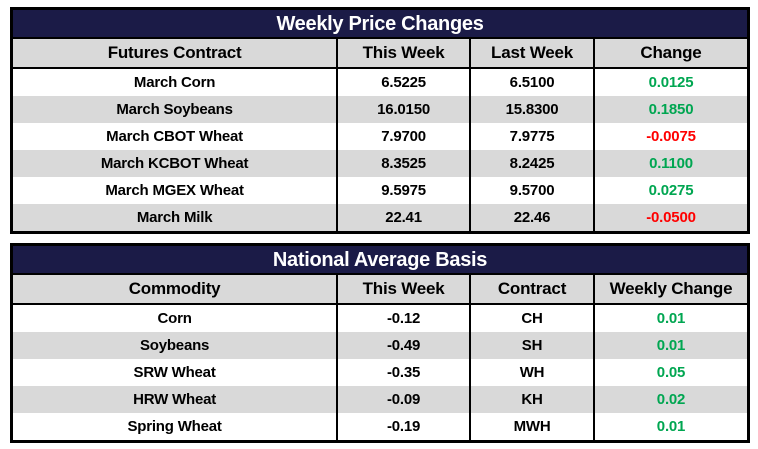 This screenshot has width=758, height=449. Describe the element at coordinates (533, 372) in the screenshot. I see `value-cell: WH` at that location.